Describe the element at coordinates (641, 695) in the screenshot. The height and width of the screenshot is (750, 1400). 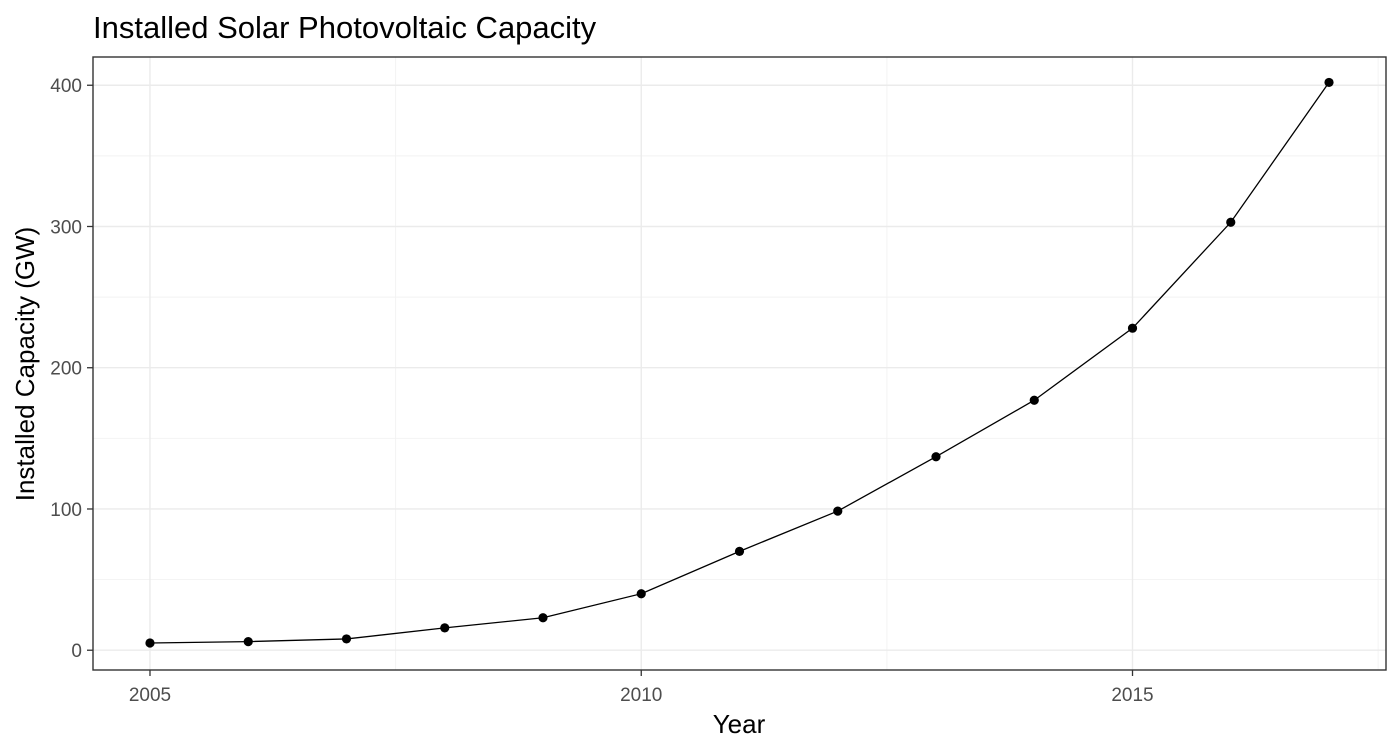
I see `x-tick-label: 2010` at that location.